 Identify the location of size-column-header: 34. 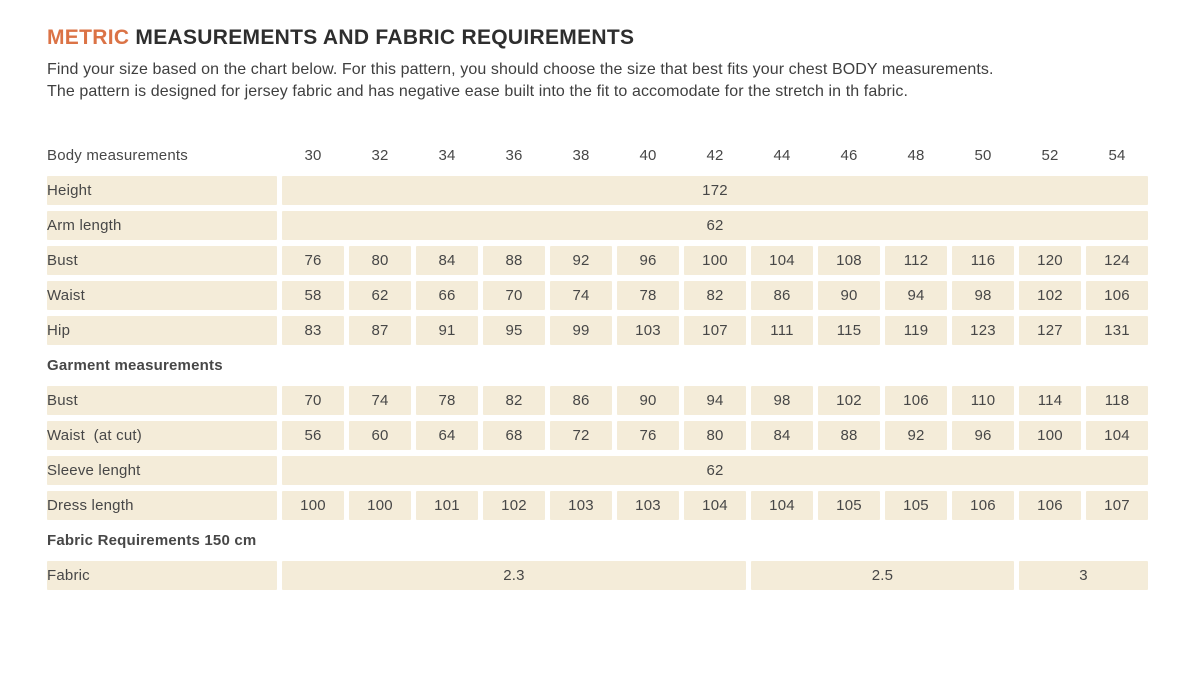
(447, 155).